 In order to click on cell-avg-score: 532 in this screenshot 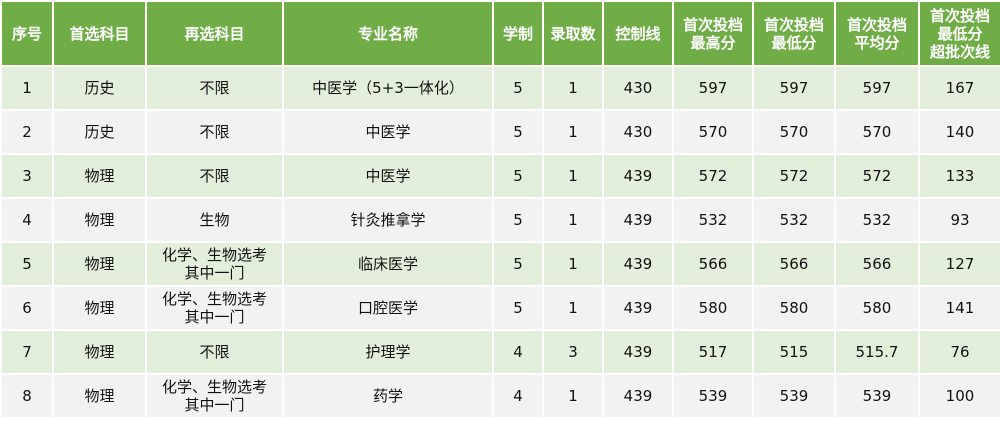, I will do `click(877, 220)`.